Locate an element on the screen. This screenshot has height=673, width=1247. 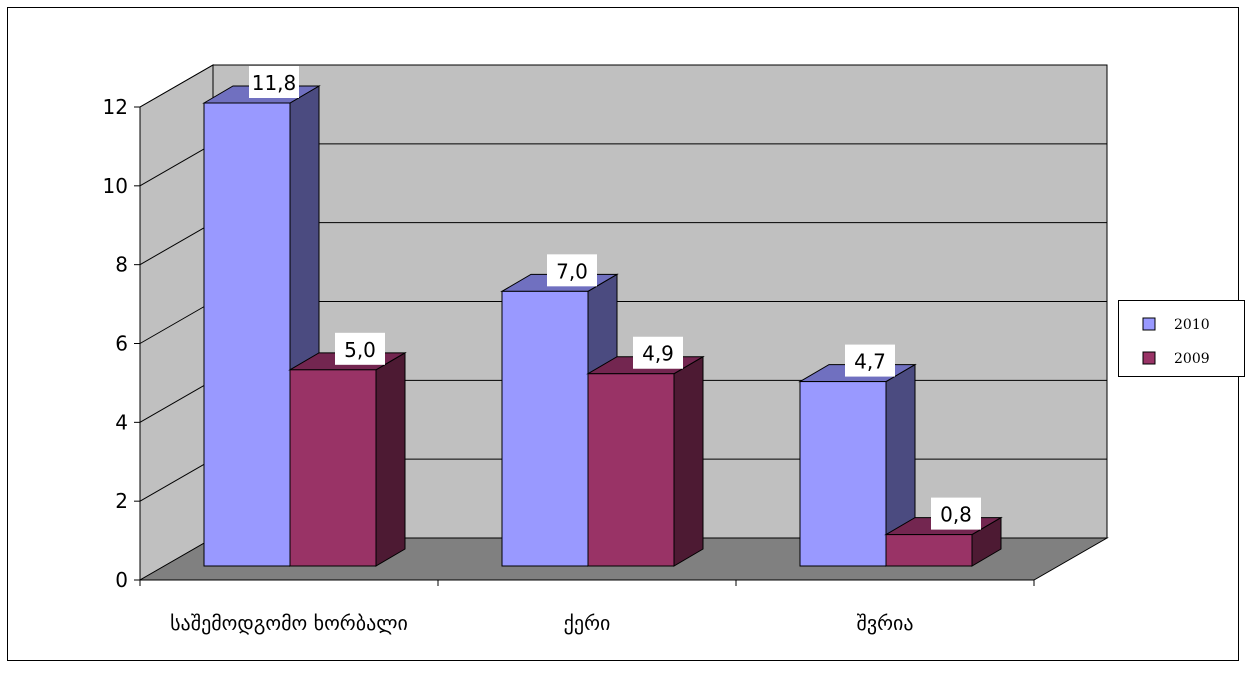
legend-box is located at coordinates (1181, 338).